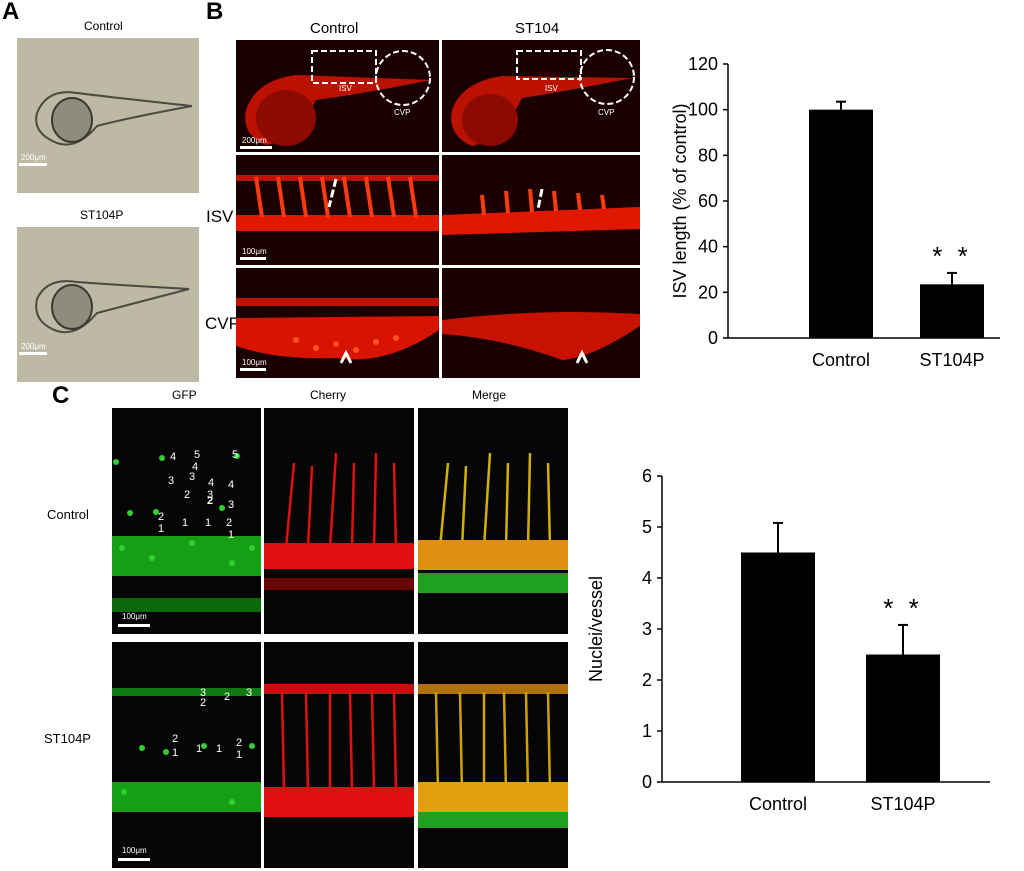 Image resolution: width=1024 pixels, height=871 pixels. Describe the element at coordinates (68, 514) in the screenshot. I see `row-label-control: Control` at that location.